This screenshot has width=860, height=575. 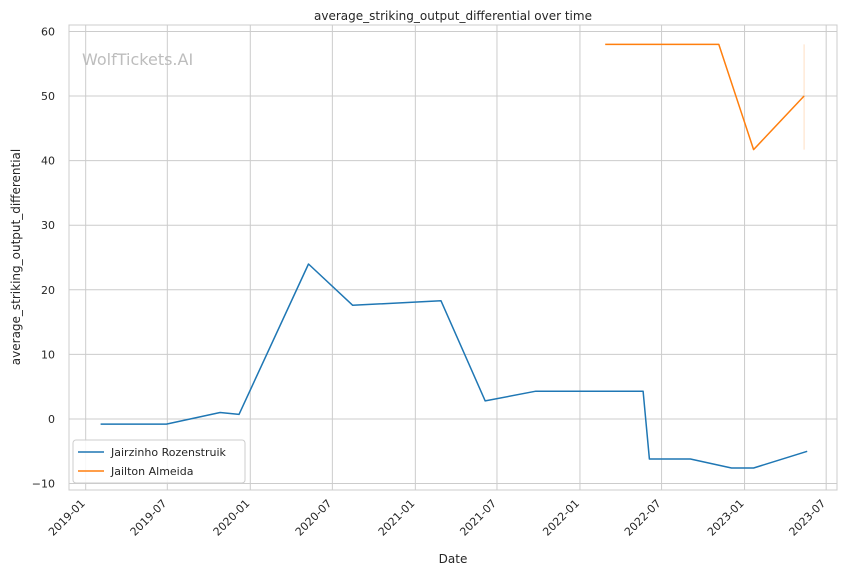 I want to click on legend-label-jailton: Jailton Almeida, so click(x=151, y=471).